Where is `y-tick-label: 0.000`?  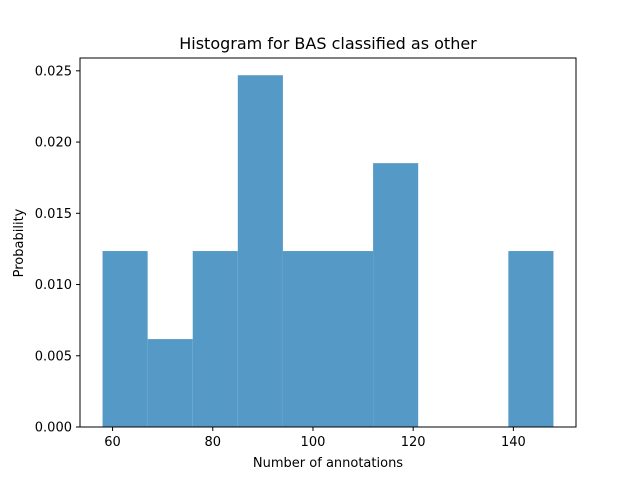
y-tick-label: 0.000 is located at coordinates (53, 428).